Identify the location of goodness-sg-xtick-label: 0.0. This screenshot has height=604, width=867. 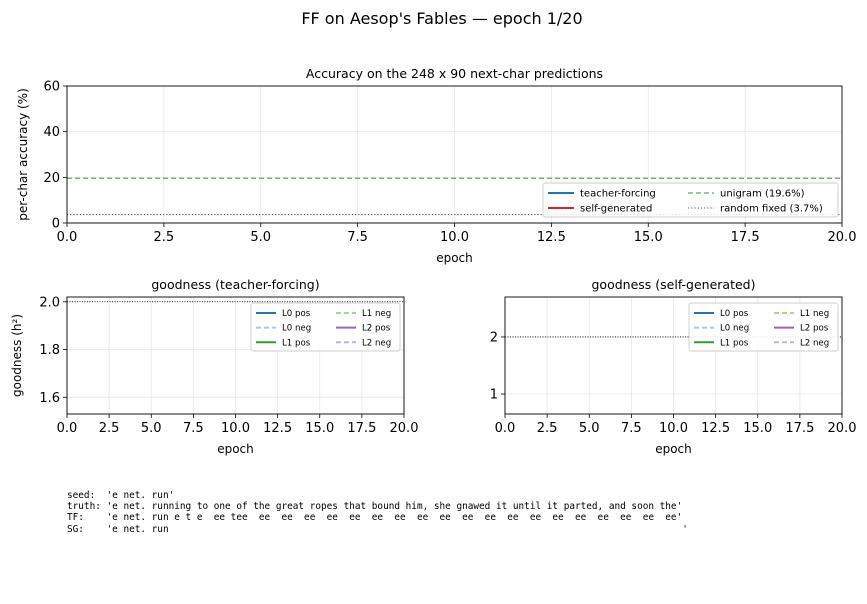
(505, 428).